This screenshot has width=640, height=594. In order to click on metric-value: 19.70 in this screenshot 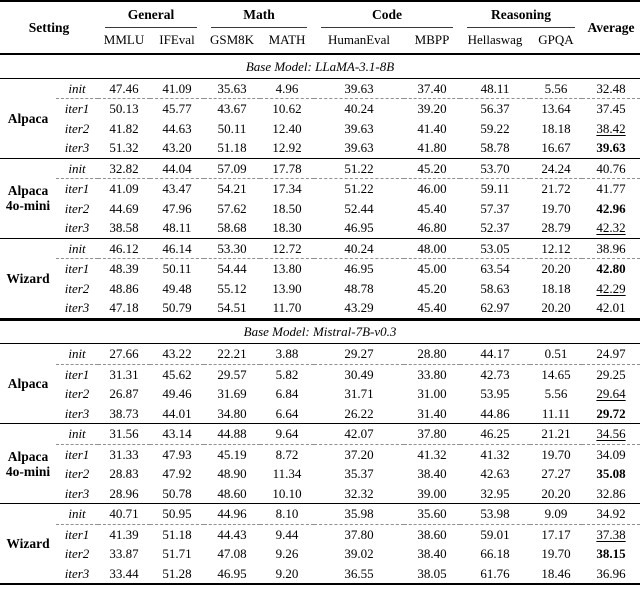, I will do `click(556, 453)`.